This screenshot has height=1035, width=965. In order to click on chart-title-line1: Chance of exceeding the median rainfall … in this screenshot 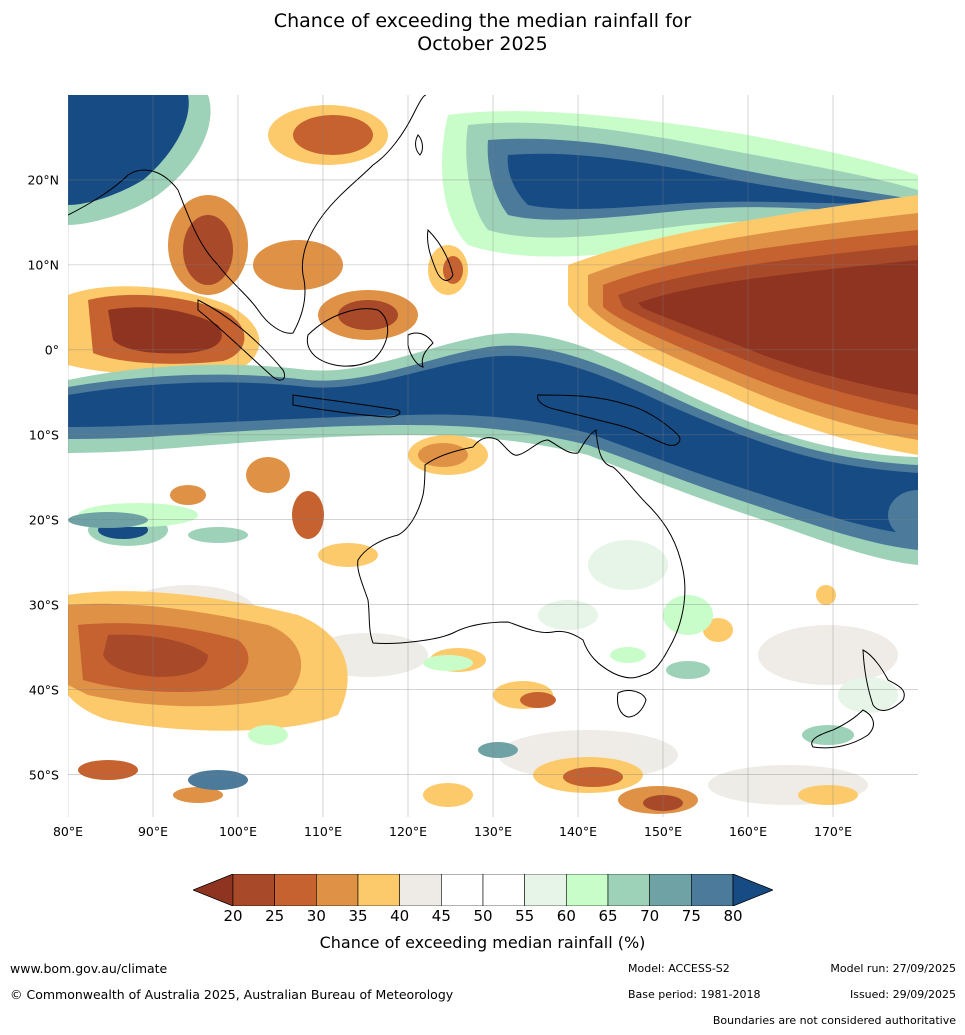, I will do `click(482, 21)`.